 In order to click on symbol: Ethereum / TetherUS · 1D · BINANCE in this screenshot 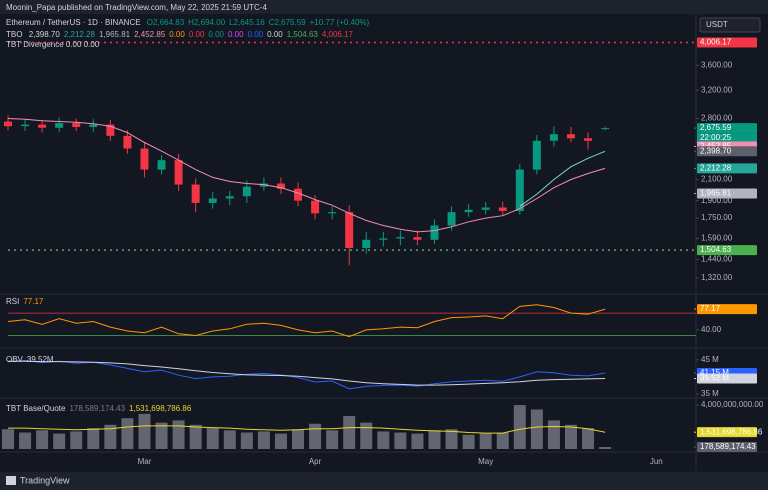, I will do `click(73, 22)`.